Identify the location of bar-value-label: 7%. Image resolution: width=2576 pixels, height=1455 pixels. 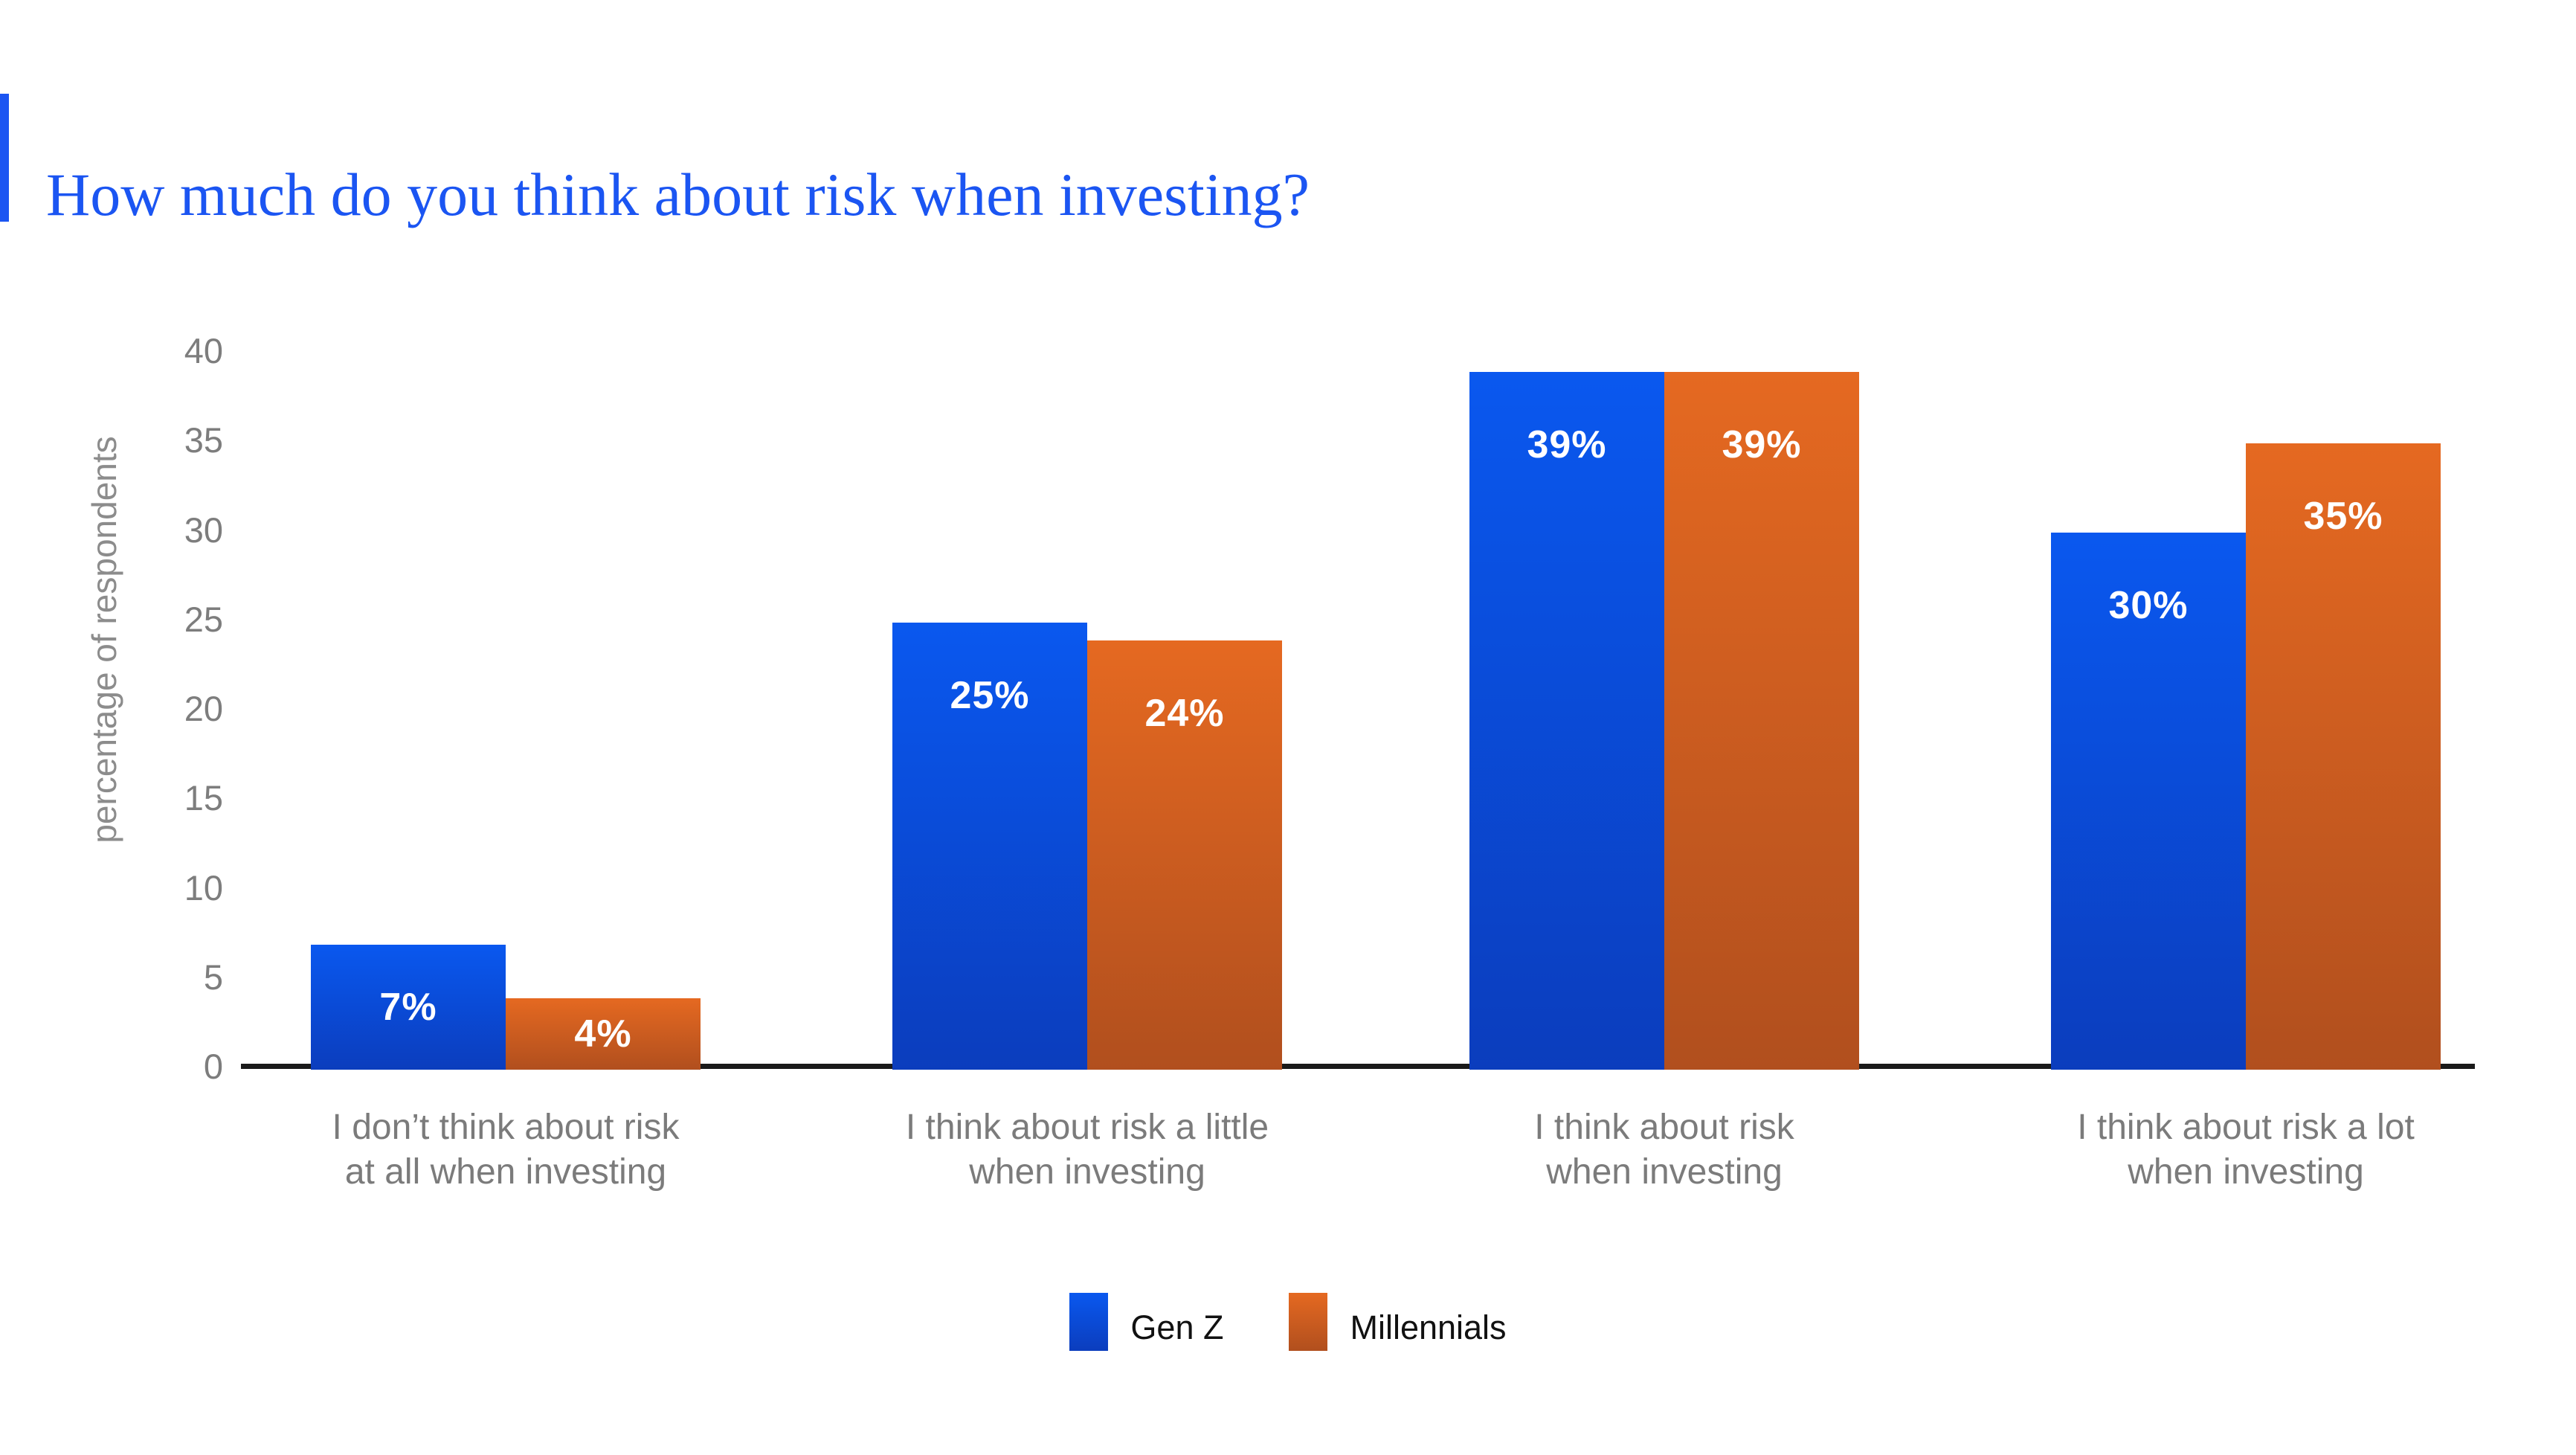
(408, 1008).